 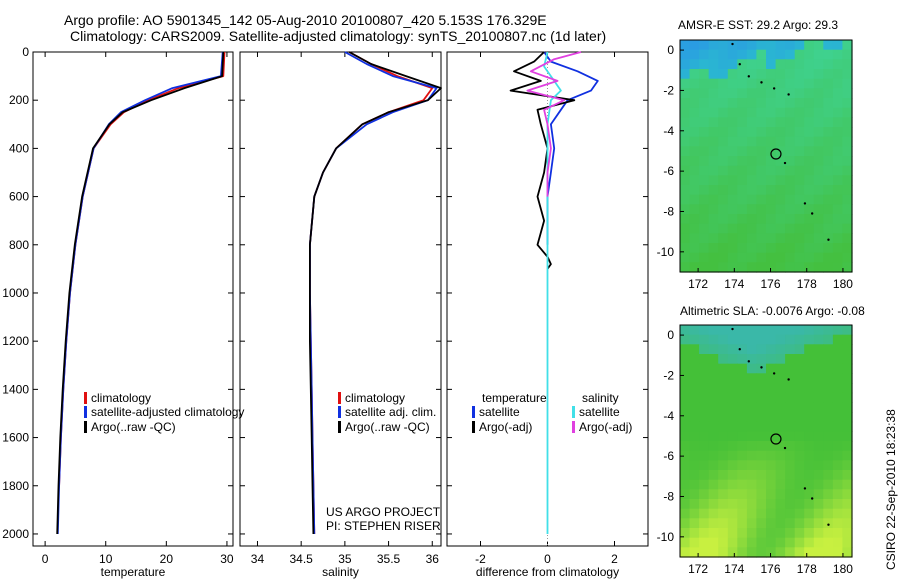 I want to click on legend-temp-argo: Argo(..raw -QC), so click(x=130, y=427).